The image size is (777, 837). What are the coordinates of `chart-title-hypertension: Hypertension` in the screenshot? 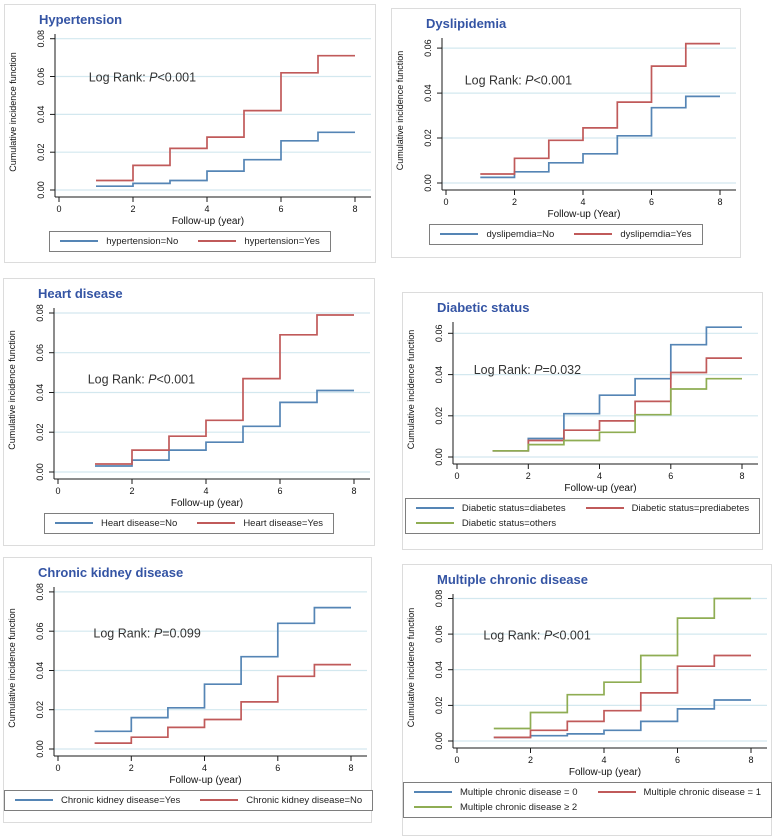 It's located at (81, 19).